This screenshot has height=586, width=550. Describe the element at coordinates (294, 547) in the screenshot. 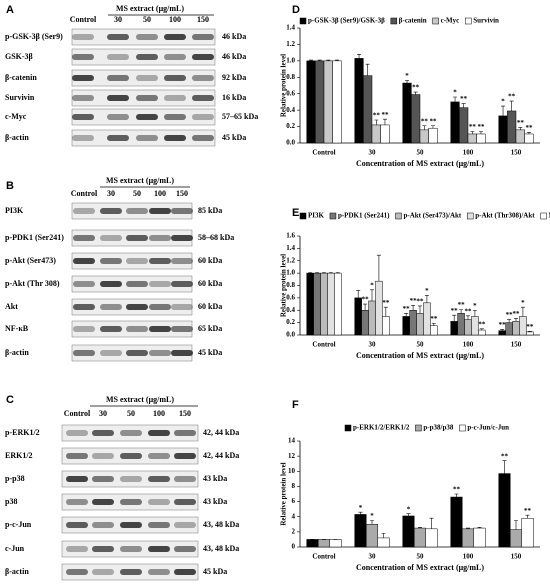

I see `y-tick-label: 0` at that location.